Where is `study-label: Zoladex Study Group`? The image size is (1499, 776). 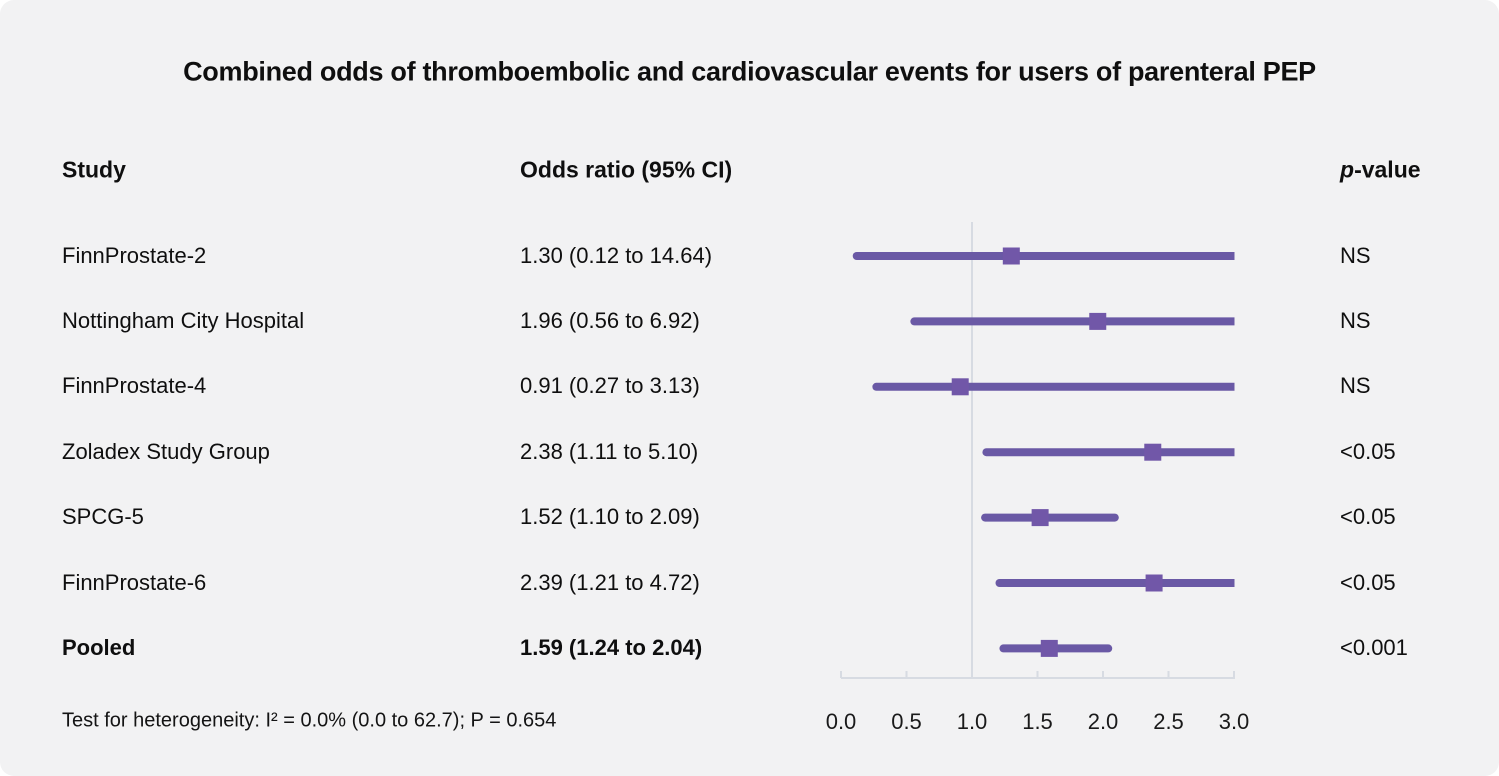 study-label: Zoladex Study Group is located at coordinates (166, 451).